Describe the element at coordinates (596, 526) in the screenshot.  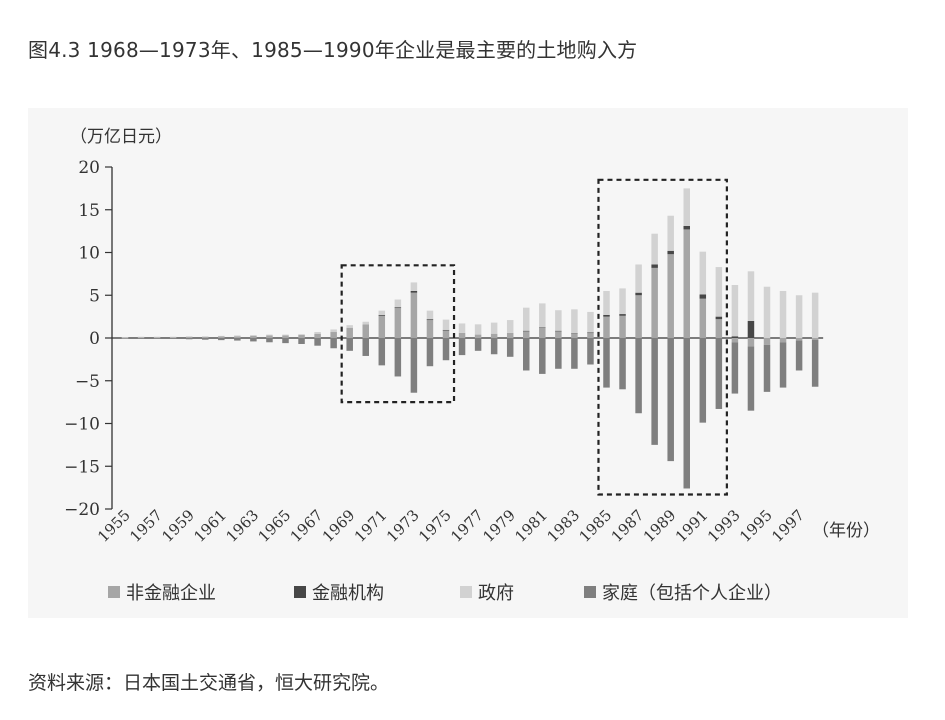
I see `x-tick-label: 1985` at that location.